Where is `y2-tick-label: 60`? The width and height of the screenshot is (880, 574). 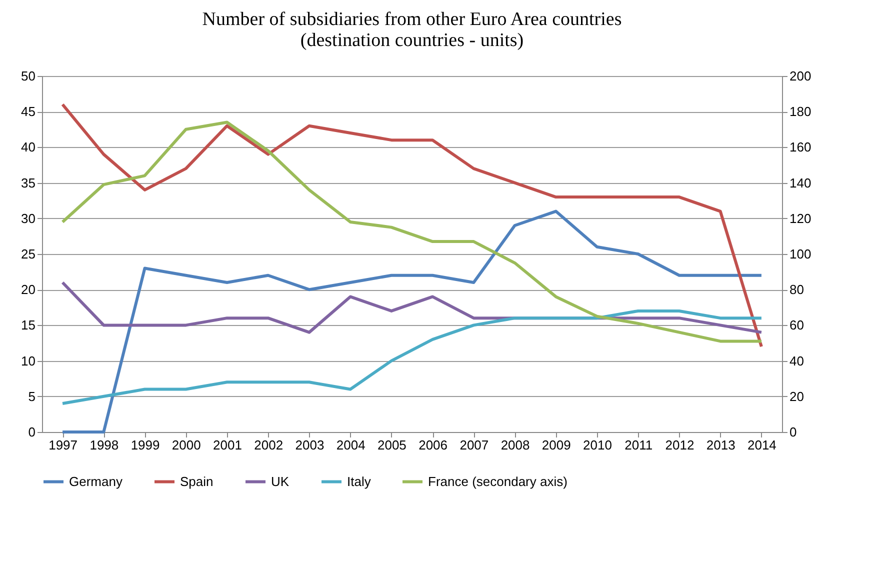
y2-tick-label: 60 is located at coordinates (797, 325).